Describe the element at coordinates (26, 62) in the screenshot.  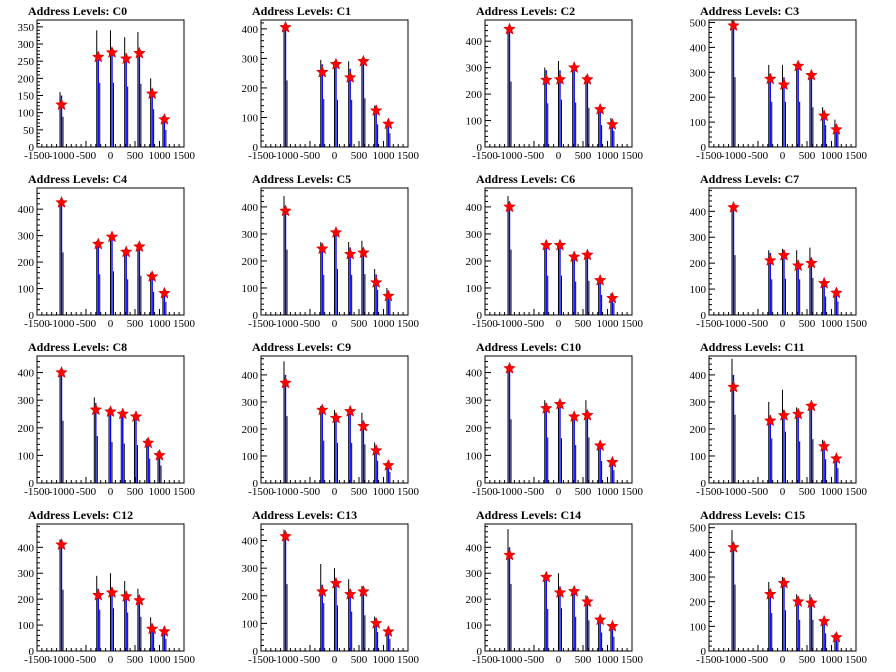
I see `y-tick-label: 250` at that location.